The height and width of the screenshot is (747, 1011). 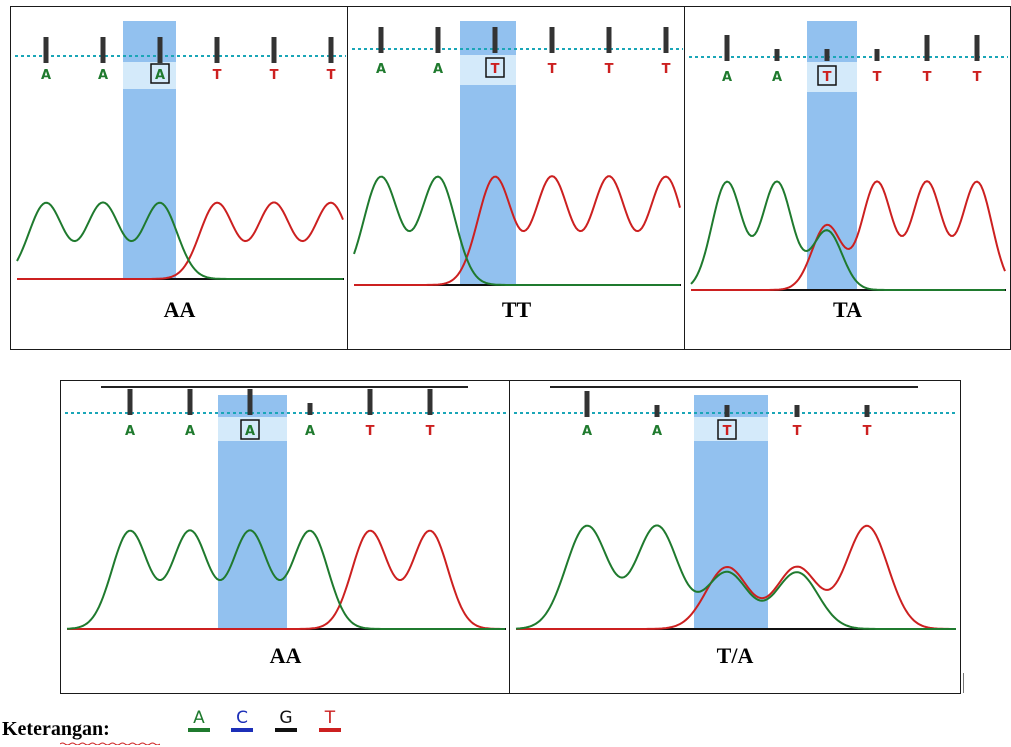 I want to click on legend-letter-c: C, so click(x=242, y=718).